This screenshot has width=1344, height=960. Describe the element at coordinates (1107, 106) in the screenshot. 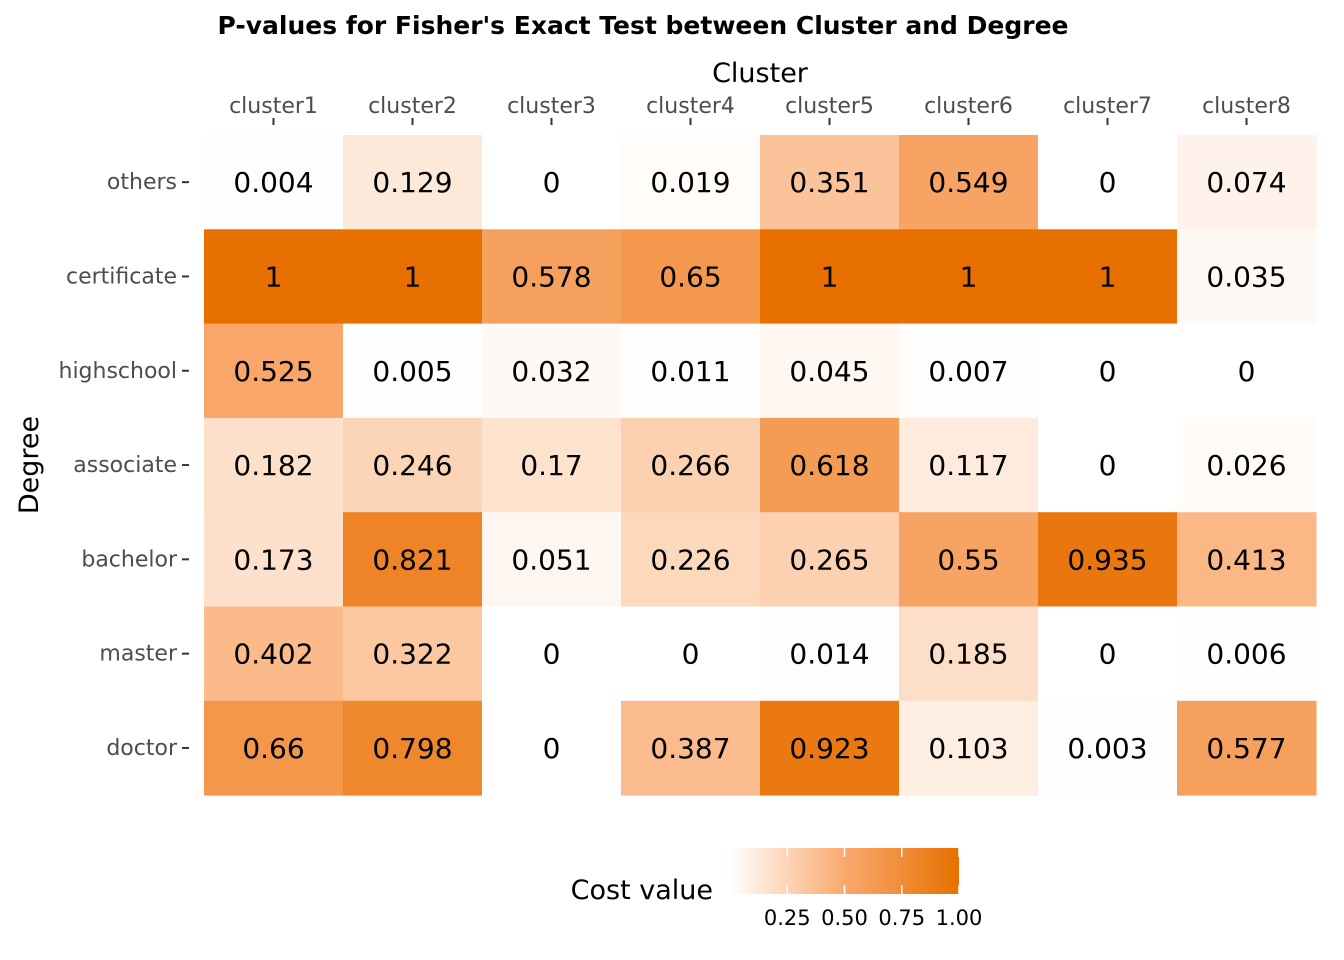

I see `x-tick-label: cluster7` at that location.